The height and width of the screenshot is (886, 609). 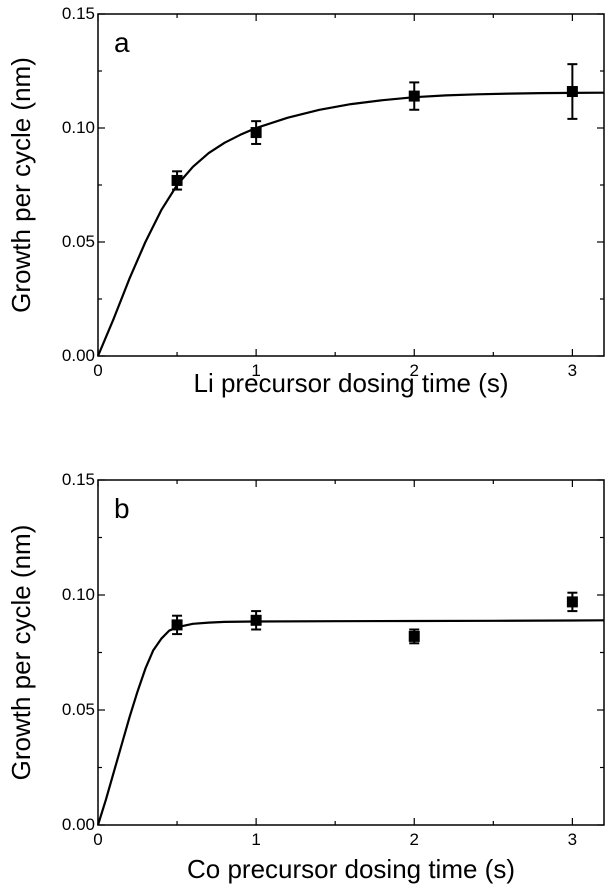 I want to click on panel-b-letter: b, so click(x=122, y=508).